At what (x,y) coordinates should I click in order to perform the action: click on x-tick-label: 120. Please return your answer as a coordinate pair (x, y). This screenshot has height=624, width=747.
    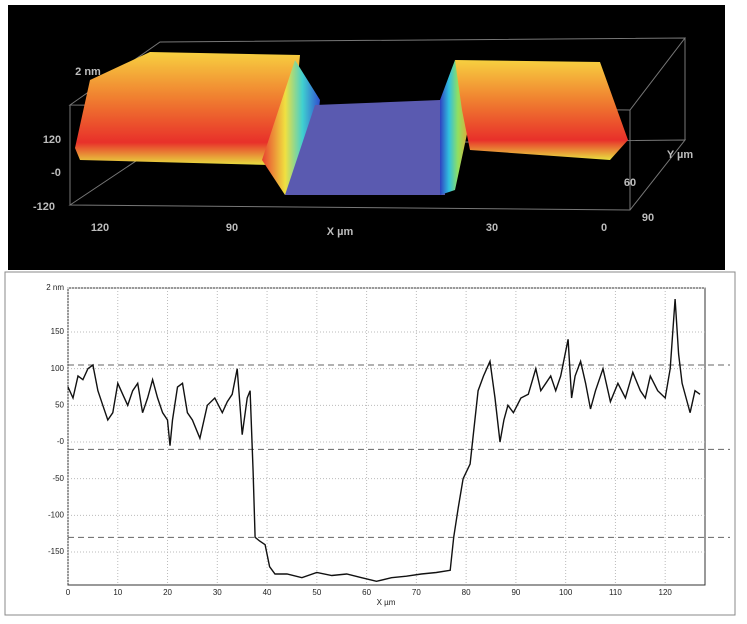
    Looking at the image, I should click on (666, 592).